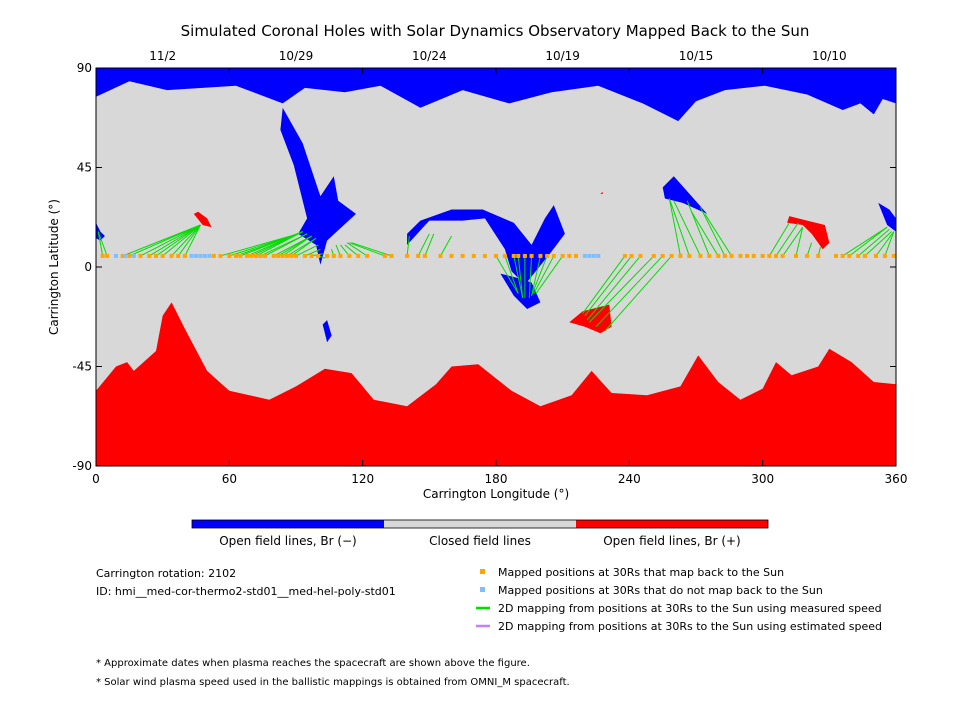  I want to click on legend-swatch, so click(482, 571).